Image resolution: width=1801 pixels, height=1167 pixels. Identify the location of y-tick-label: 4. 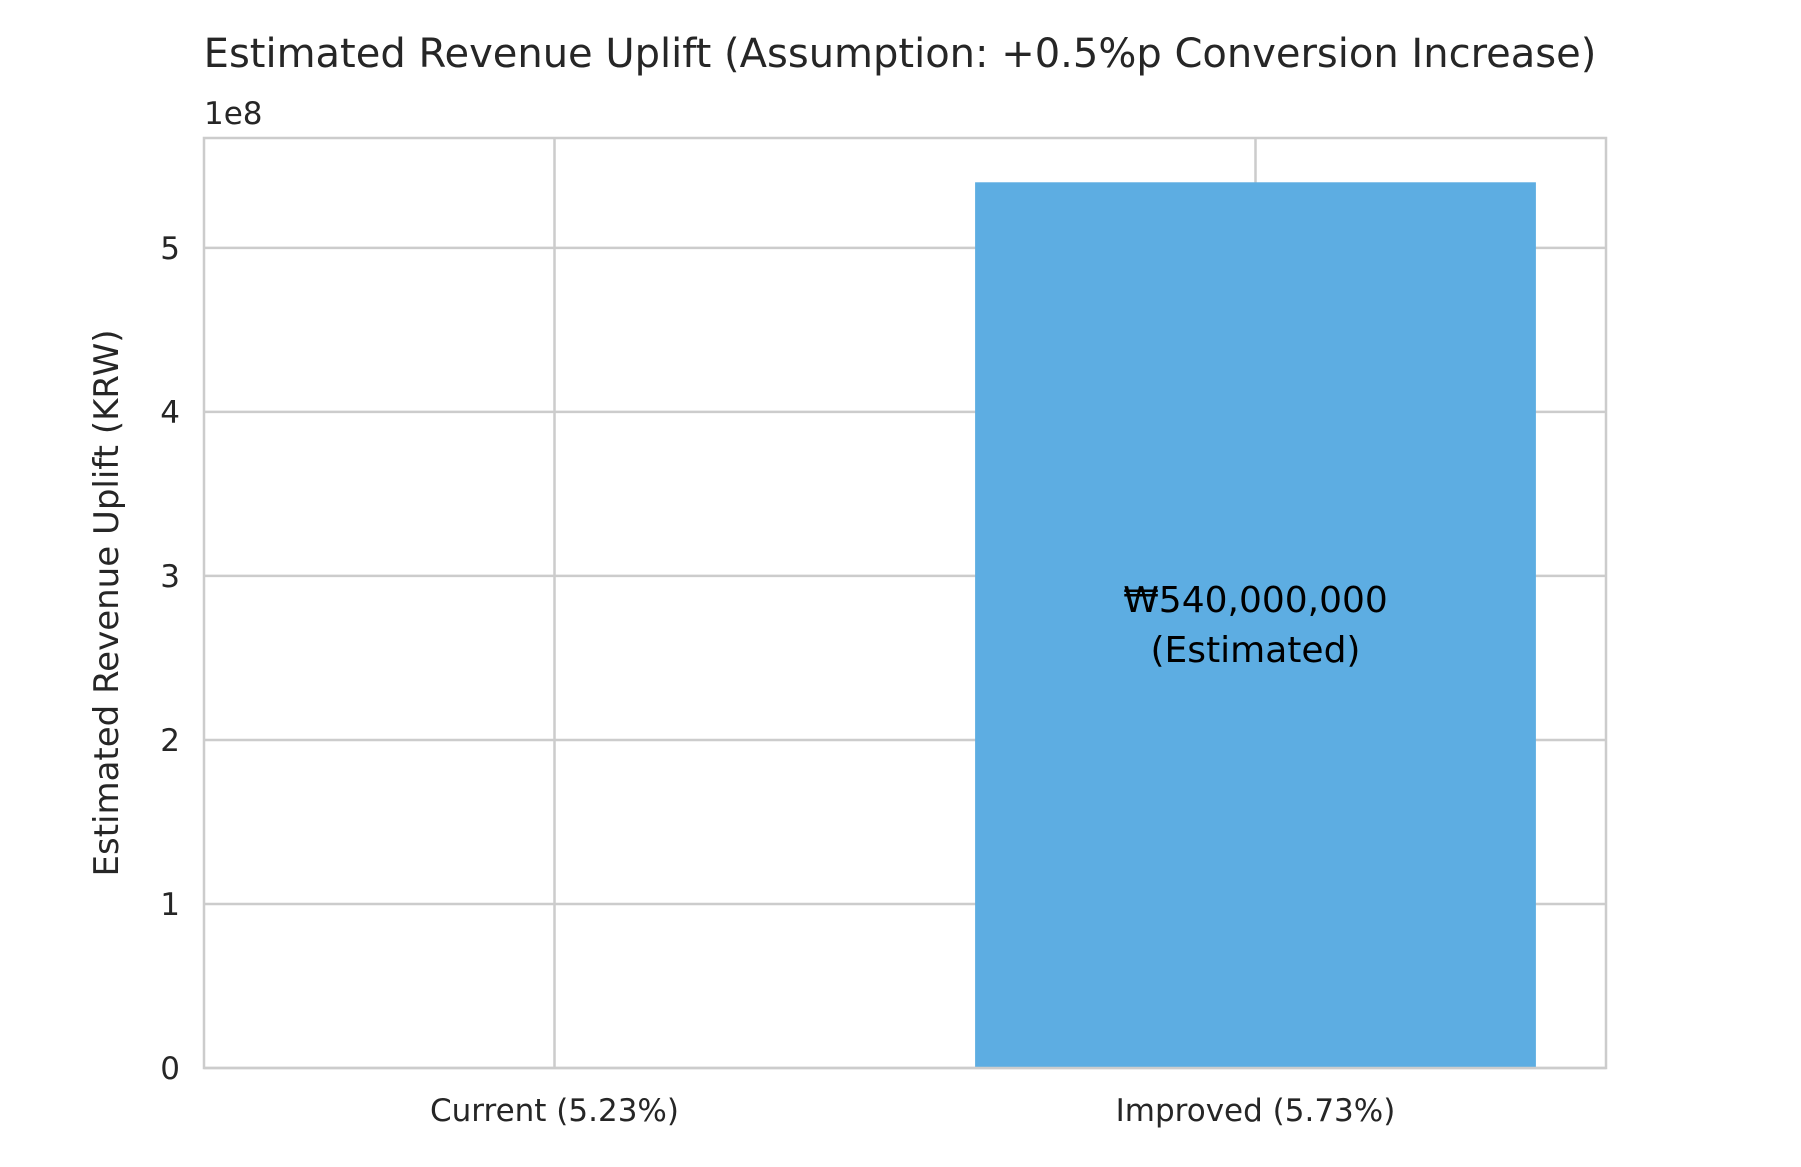
(170, 413).